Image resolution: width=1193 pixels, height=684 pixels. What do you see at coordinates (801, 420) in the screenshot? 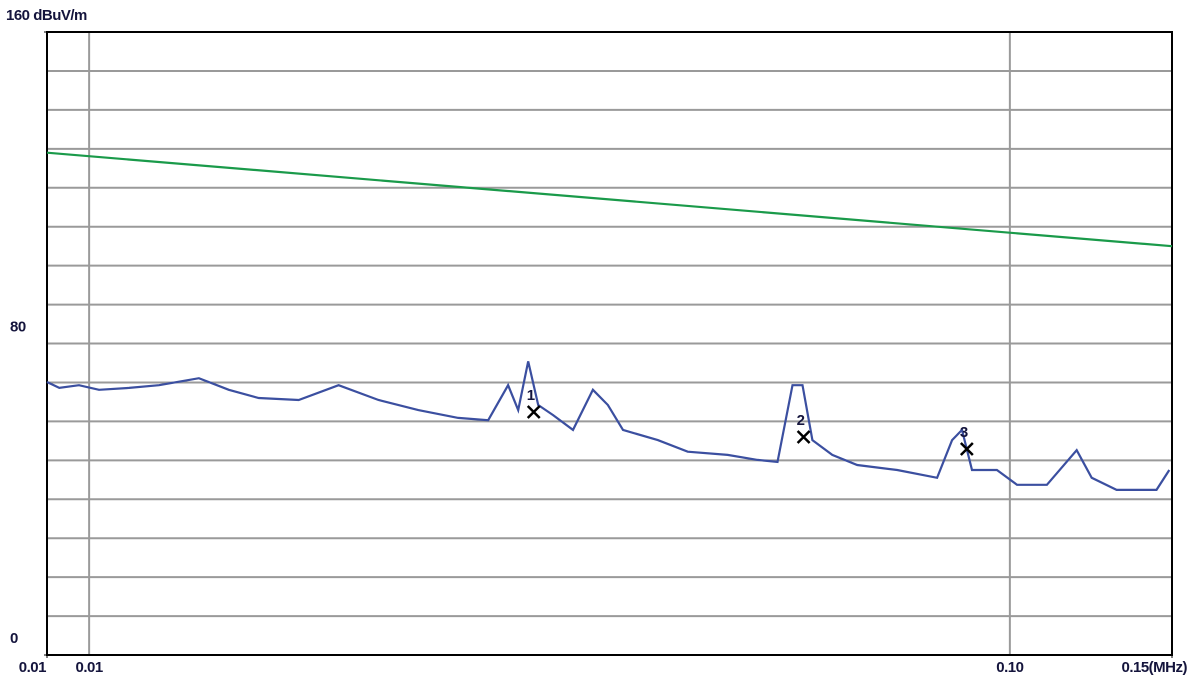
I see `marker-label: 2` at bounding box center [801, 420].